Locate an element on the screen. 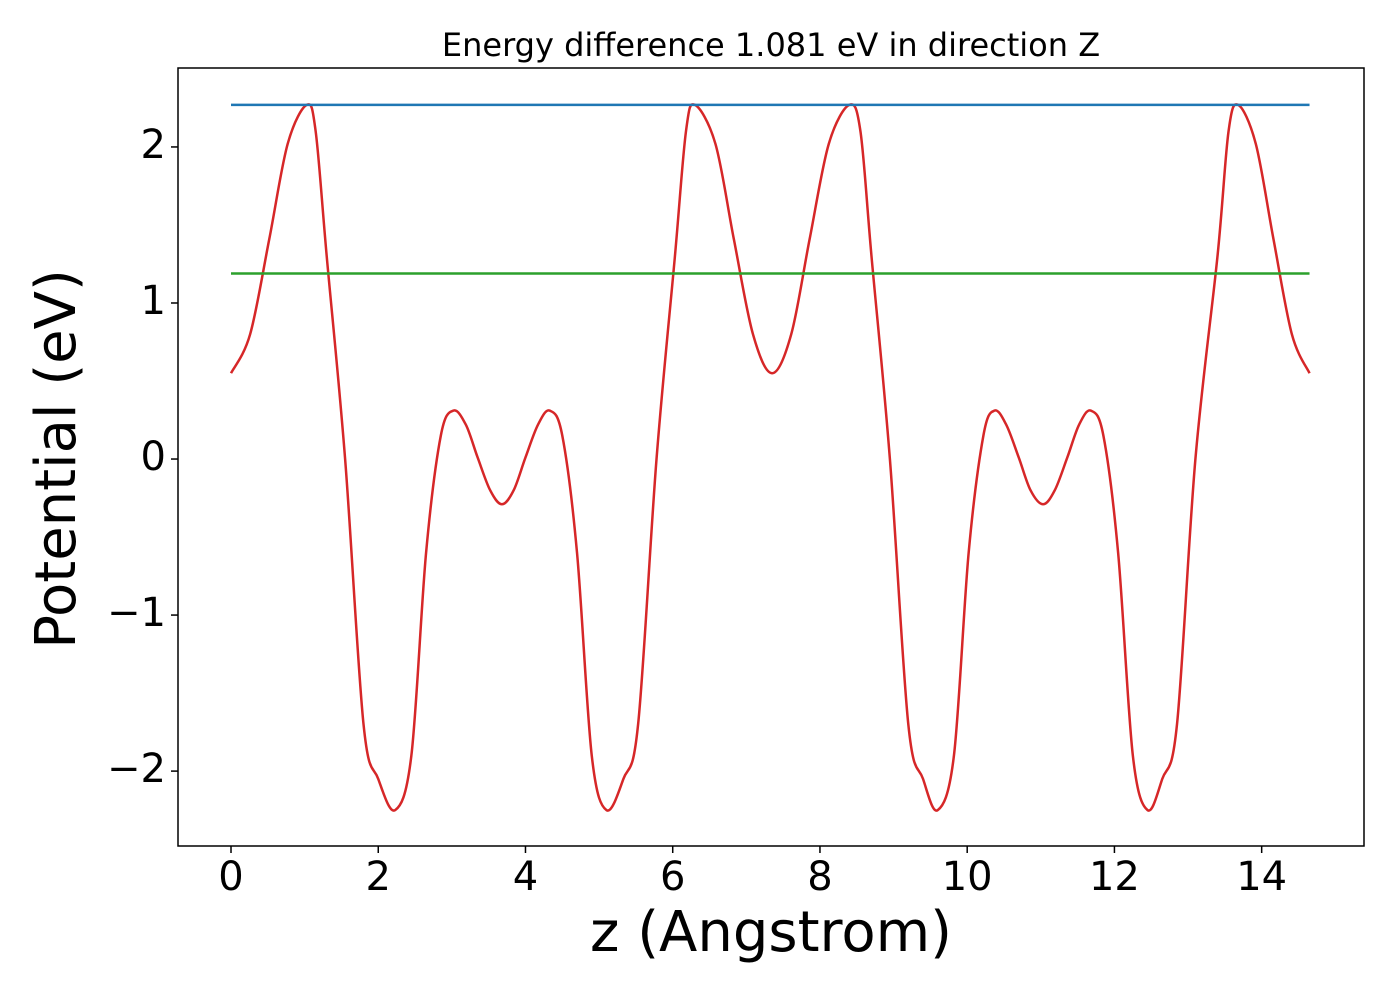 This screenshot has height=1000, width=1400. y-tick-label: 0 is located at coordinates (153, 457).